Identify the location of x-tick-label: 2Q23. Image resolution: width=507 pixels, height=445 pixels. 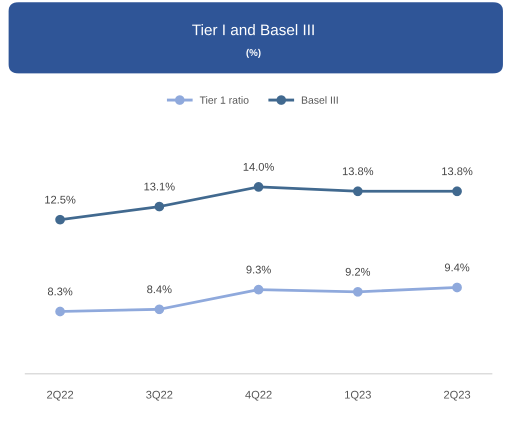
(457, 395).